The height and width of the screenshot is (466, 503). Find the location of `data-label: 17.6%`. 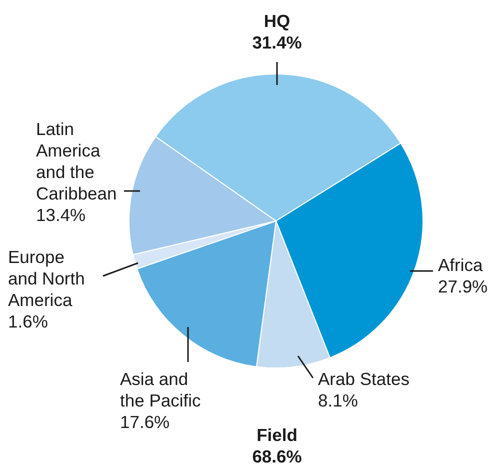

data-label: 17.6% is located at coordinates (145, 422).